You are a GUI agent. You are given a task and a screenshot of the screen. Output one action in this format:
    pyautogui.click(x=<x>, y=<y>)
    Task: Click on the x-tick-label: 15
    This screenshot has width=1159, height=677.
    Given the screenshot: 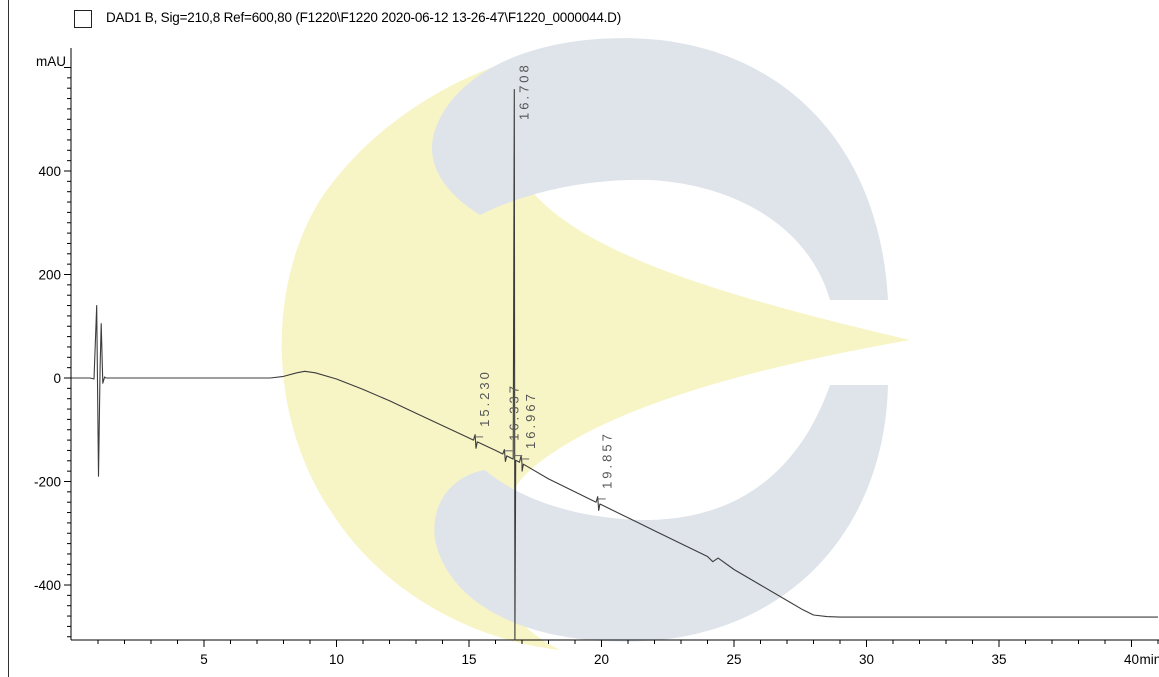 What is the action you would take?
    pyautogui.click(x=468, y=659)
    